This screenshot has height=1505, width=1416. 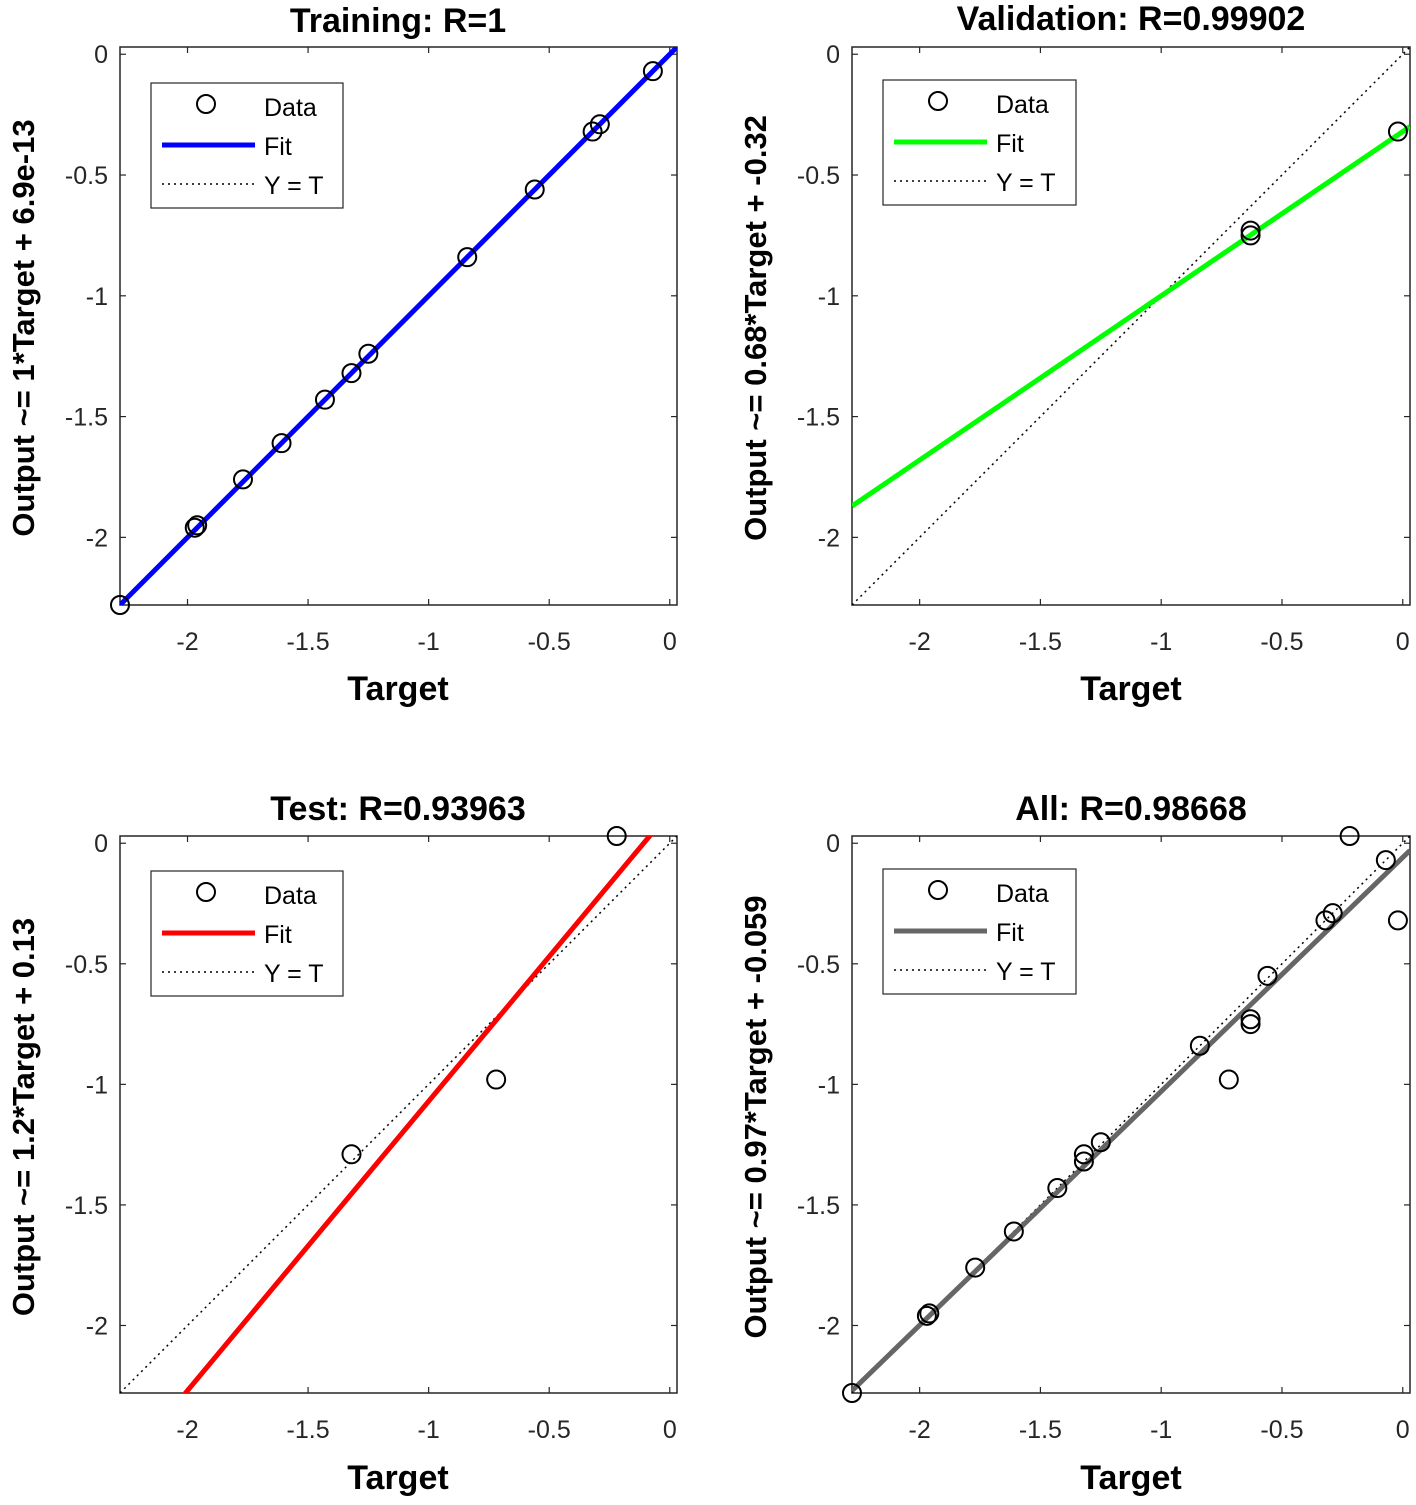 What do you see at coordinates (23, 1117) in the screenshot?
I see `y-axis-label: Output ~= 1.2*Target + 0.13` at bounding box center [23, 1117].